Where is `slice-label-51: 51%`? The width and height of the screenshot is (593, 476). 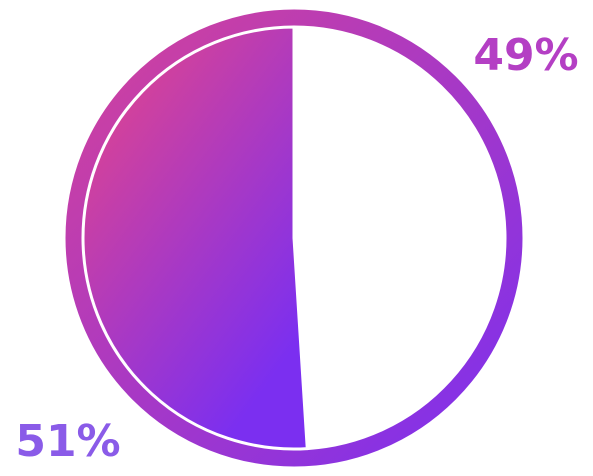 slice-label-51: 51% is located at coordinates (67, 441).